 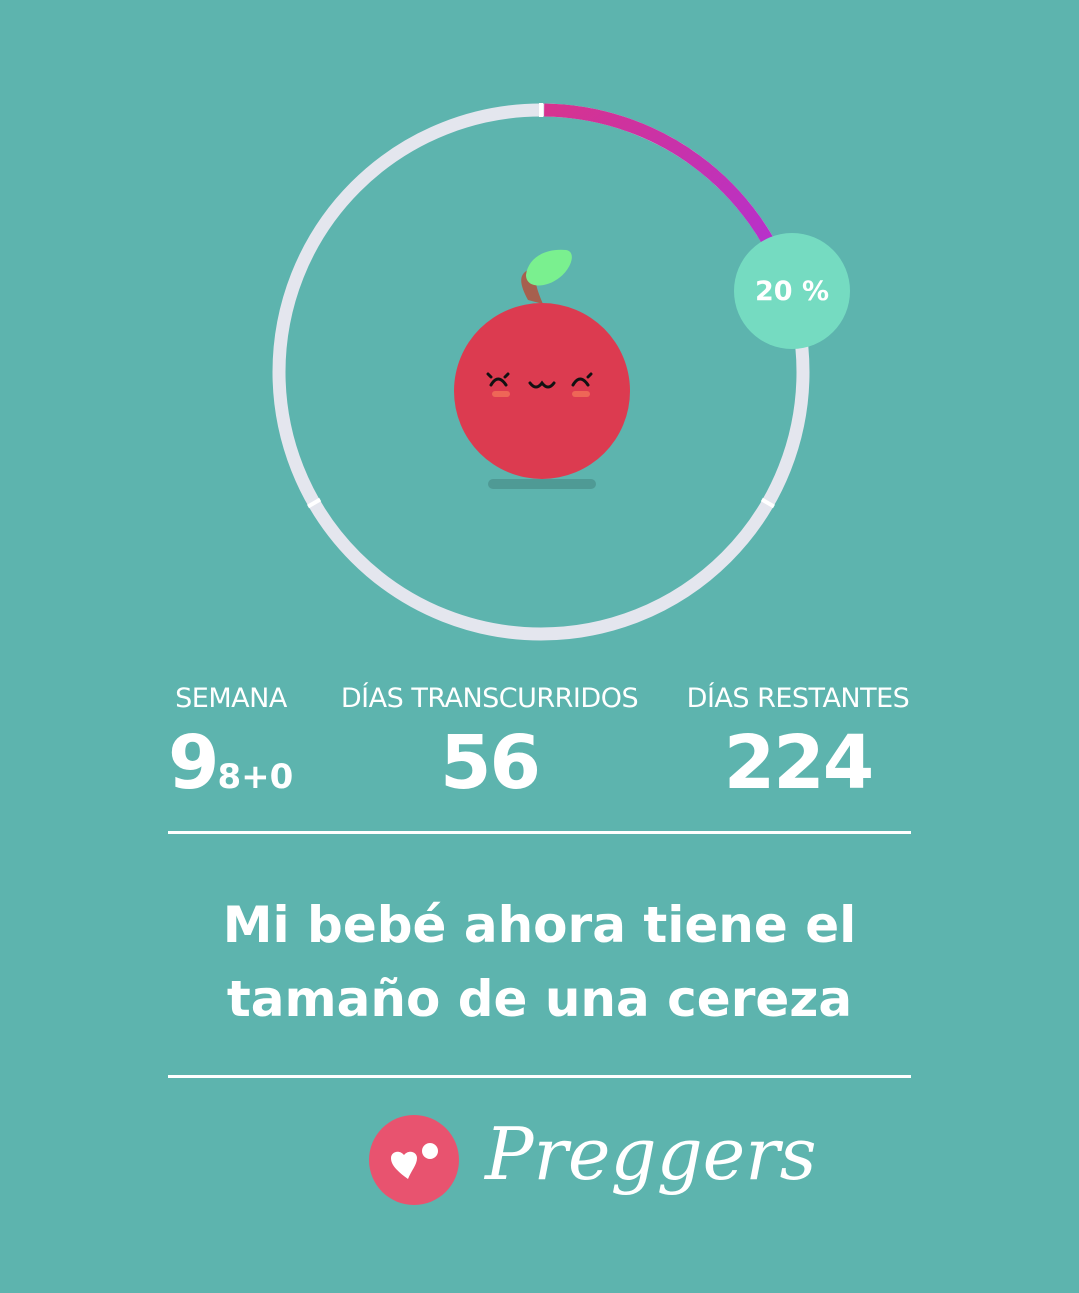 I want to click on week-value: 9, so click(x=193, y=763).